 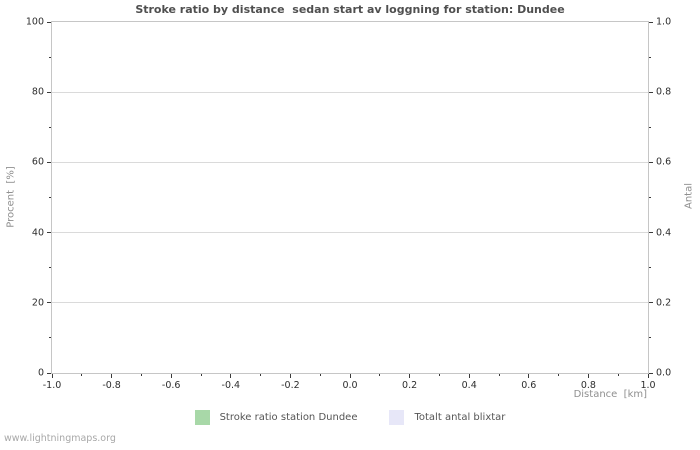 I want to click on y-tick-label-right: 0.4, so click(x=664, y=233).